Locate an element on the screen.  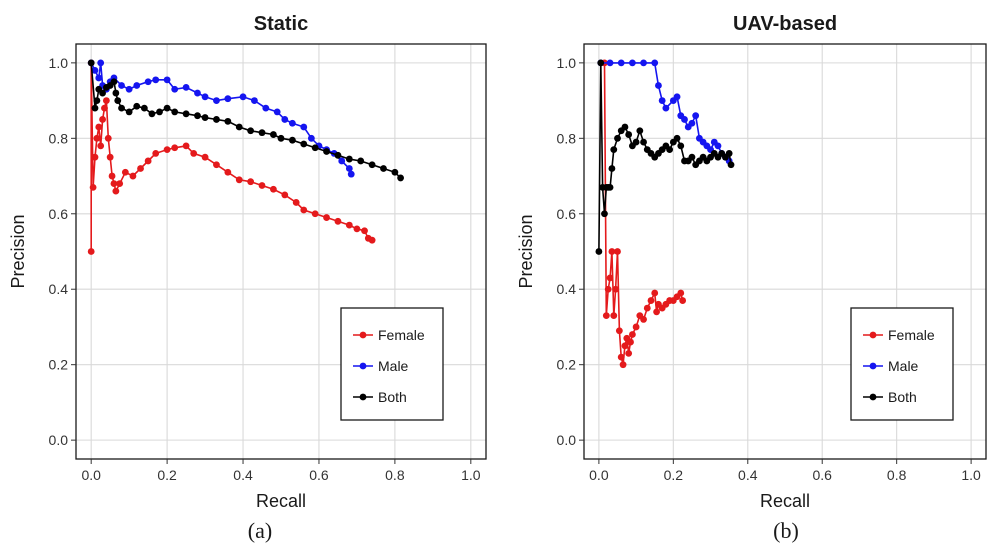
x-axis-title: Recall is located at coordinates (785, 501).